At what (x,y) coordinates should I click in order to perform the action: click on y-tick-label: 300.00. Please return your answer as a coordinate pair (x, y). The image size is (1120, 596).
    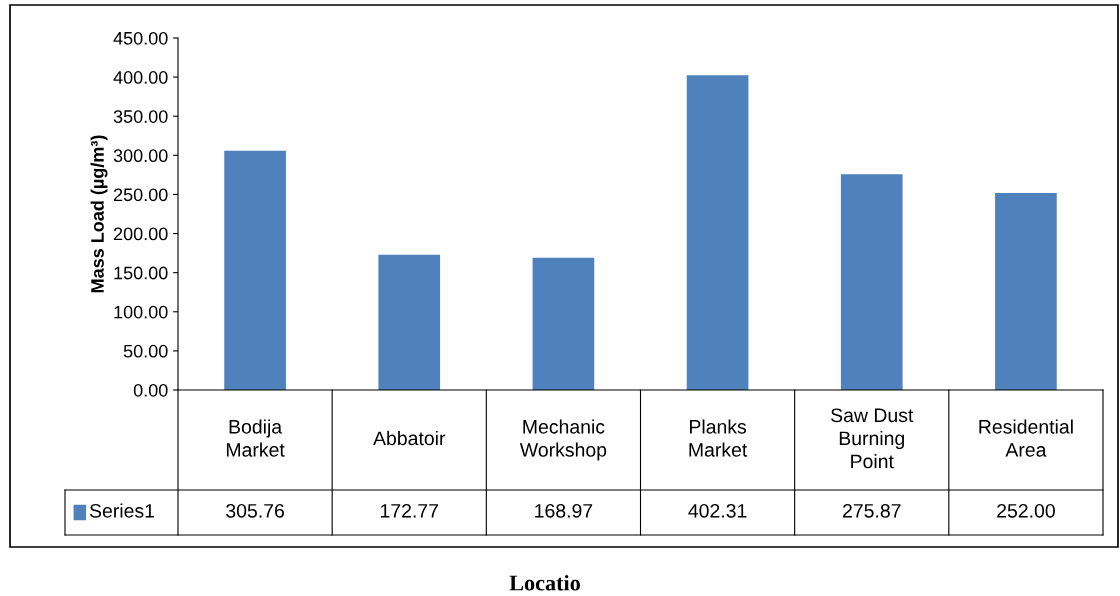
    Looking at the image, I should click on (140, 156).